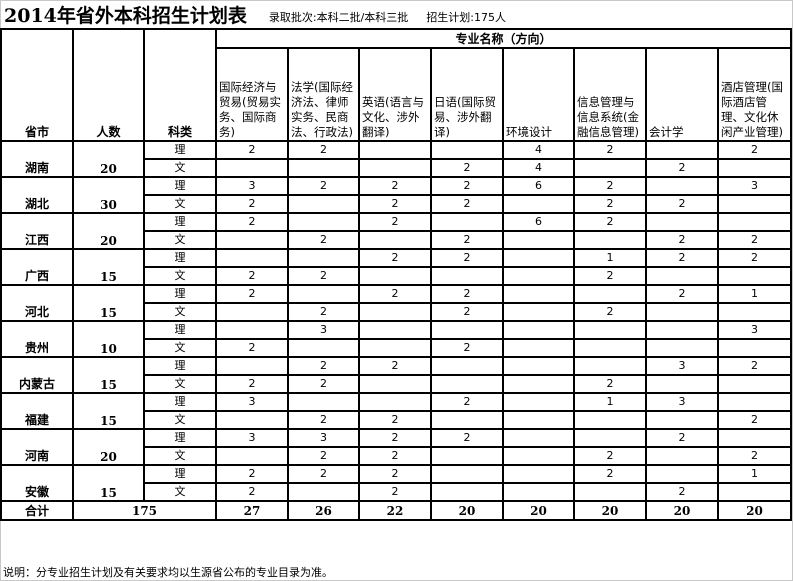 The height and width of the screenshot is (581, 793). Describe the element at coordinates (37, 411) in the screenshot. I see `province-name: 福建` at that location.